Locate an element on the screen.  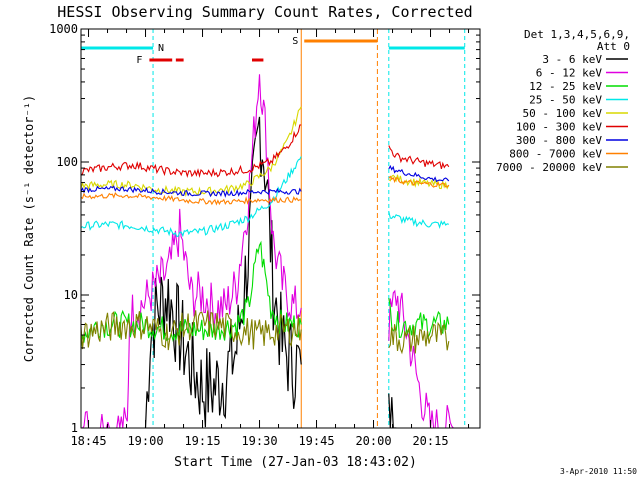
y-axis-label: Corrected Count Rate (s⁻¹ detector⁻¹) is located at coordinates (29, 228).